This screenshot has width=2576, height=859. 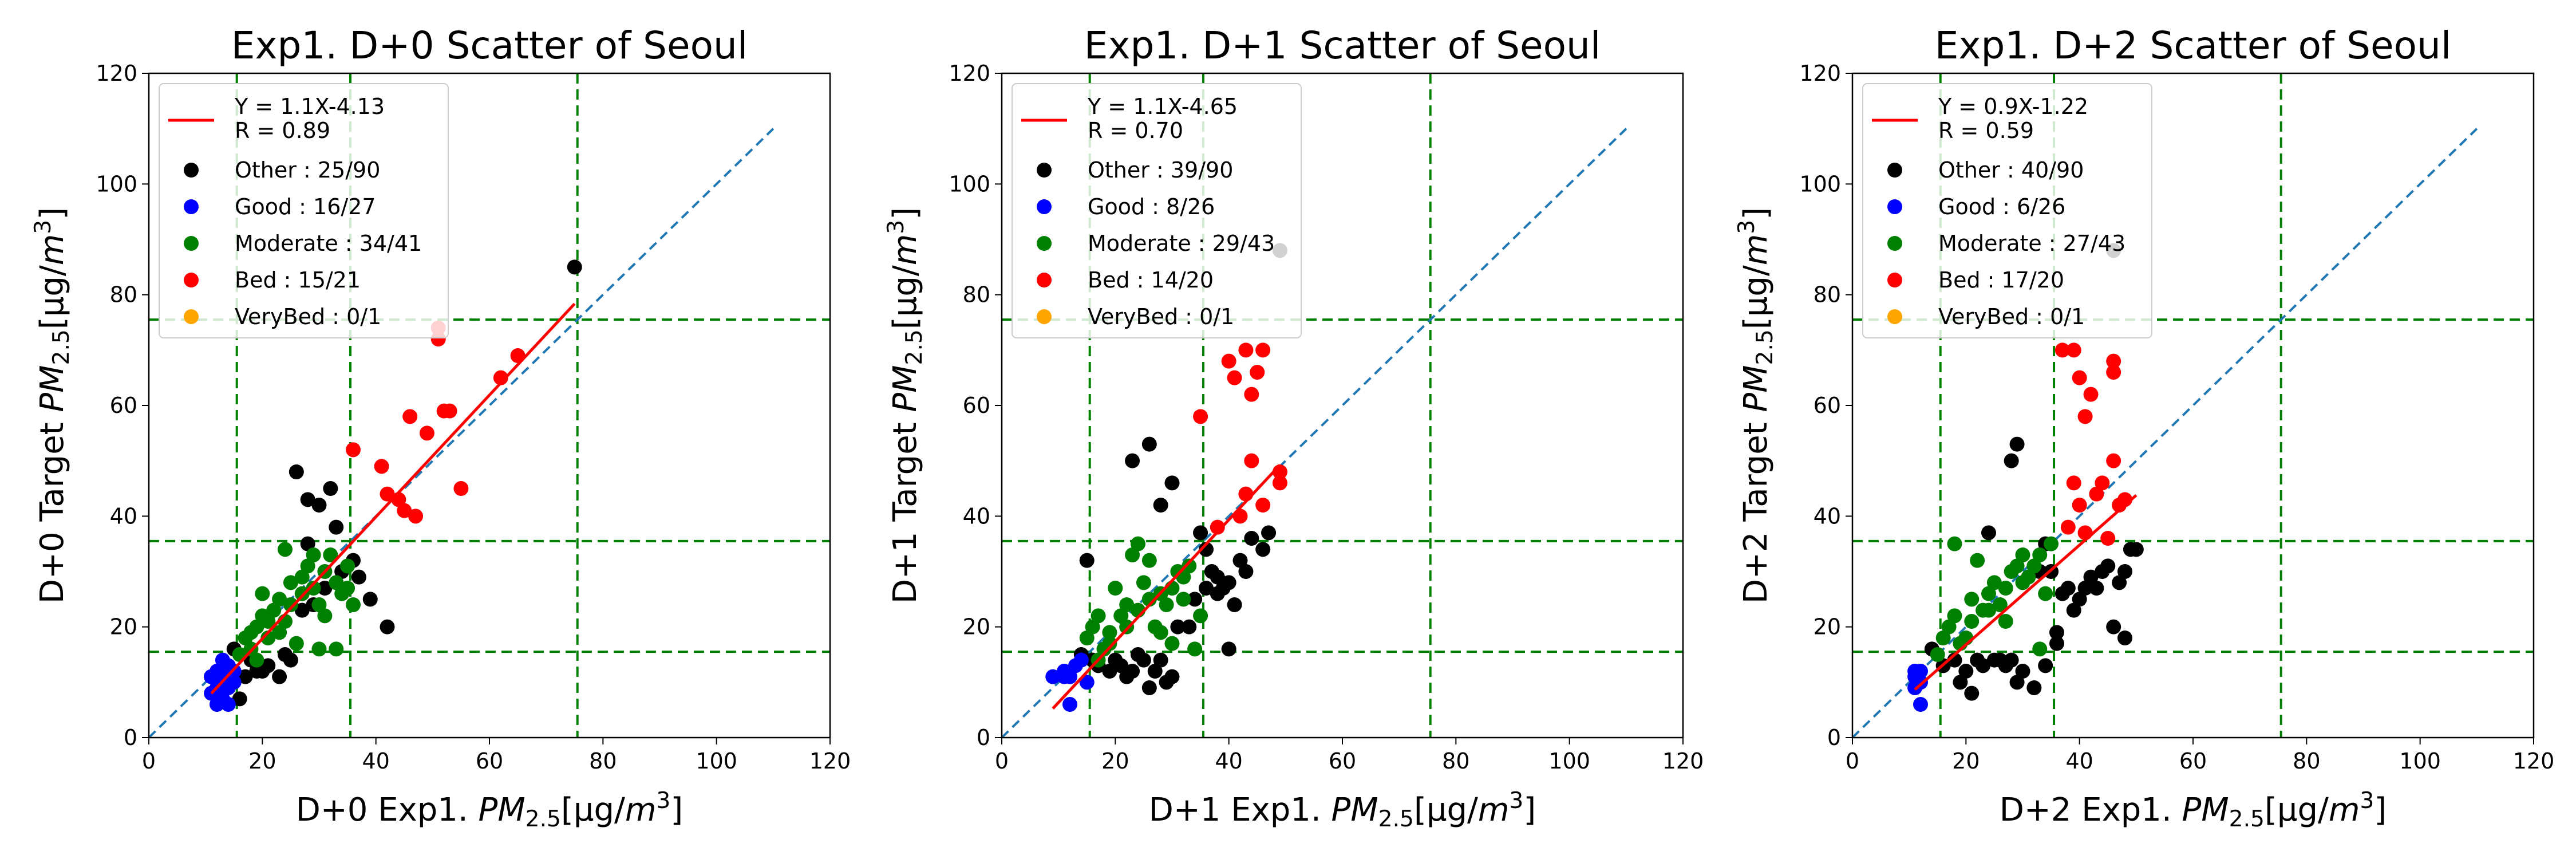 I want to click on legend-entry: Other : 39/90, so click(x=1160, y=170).